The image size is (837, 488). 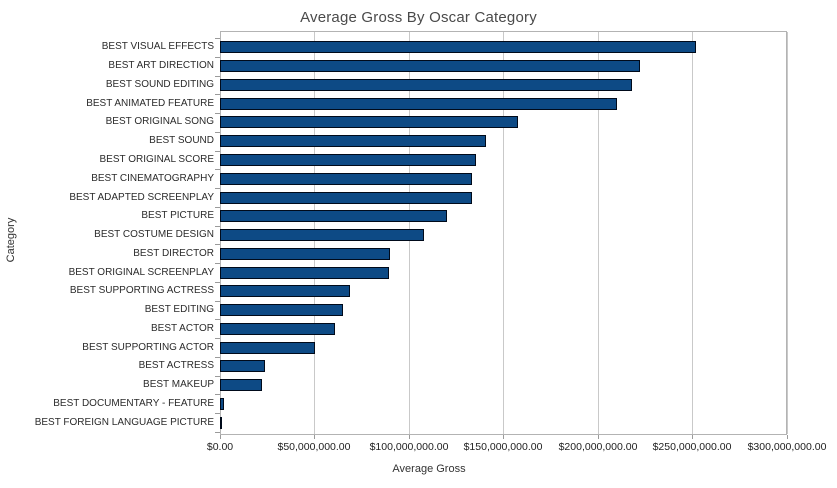 I want to click on bar-row: BEST ORIGINAL SCORE, so click(x=418, y=160).